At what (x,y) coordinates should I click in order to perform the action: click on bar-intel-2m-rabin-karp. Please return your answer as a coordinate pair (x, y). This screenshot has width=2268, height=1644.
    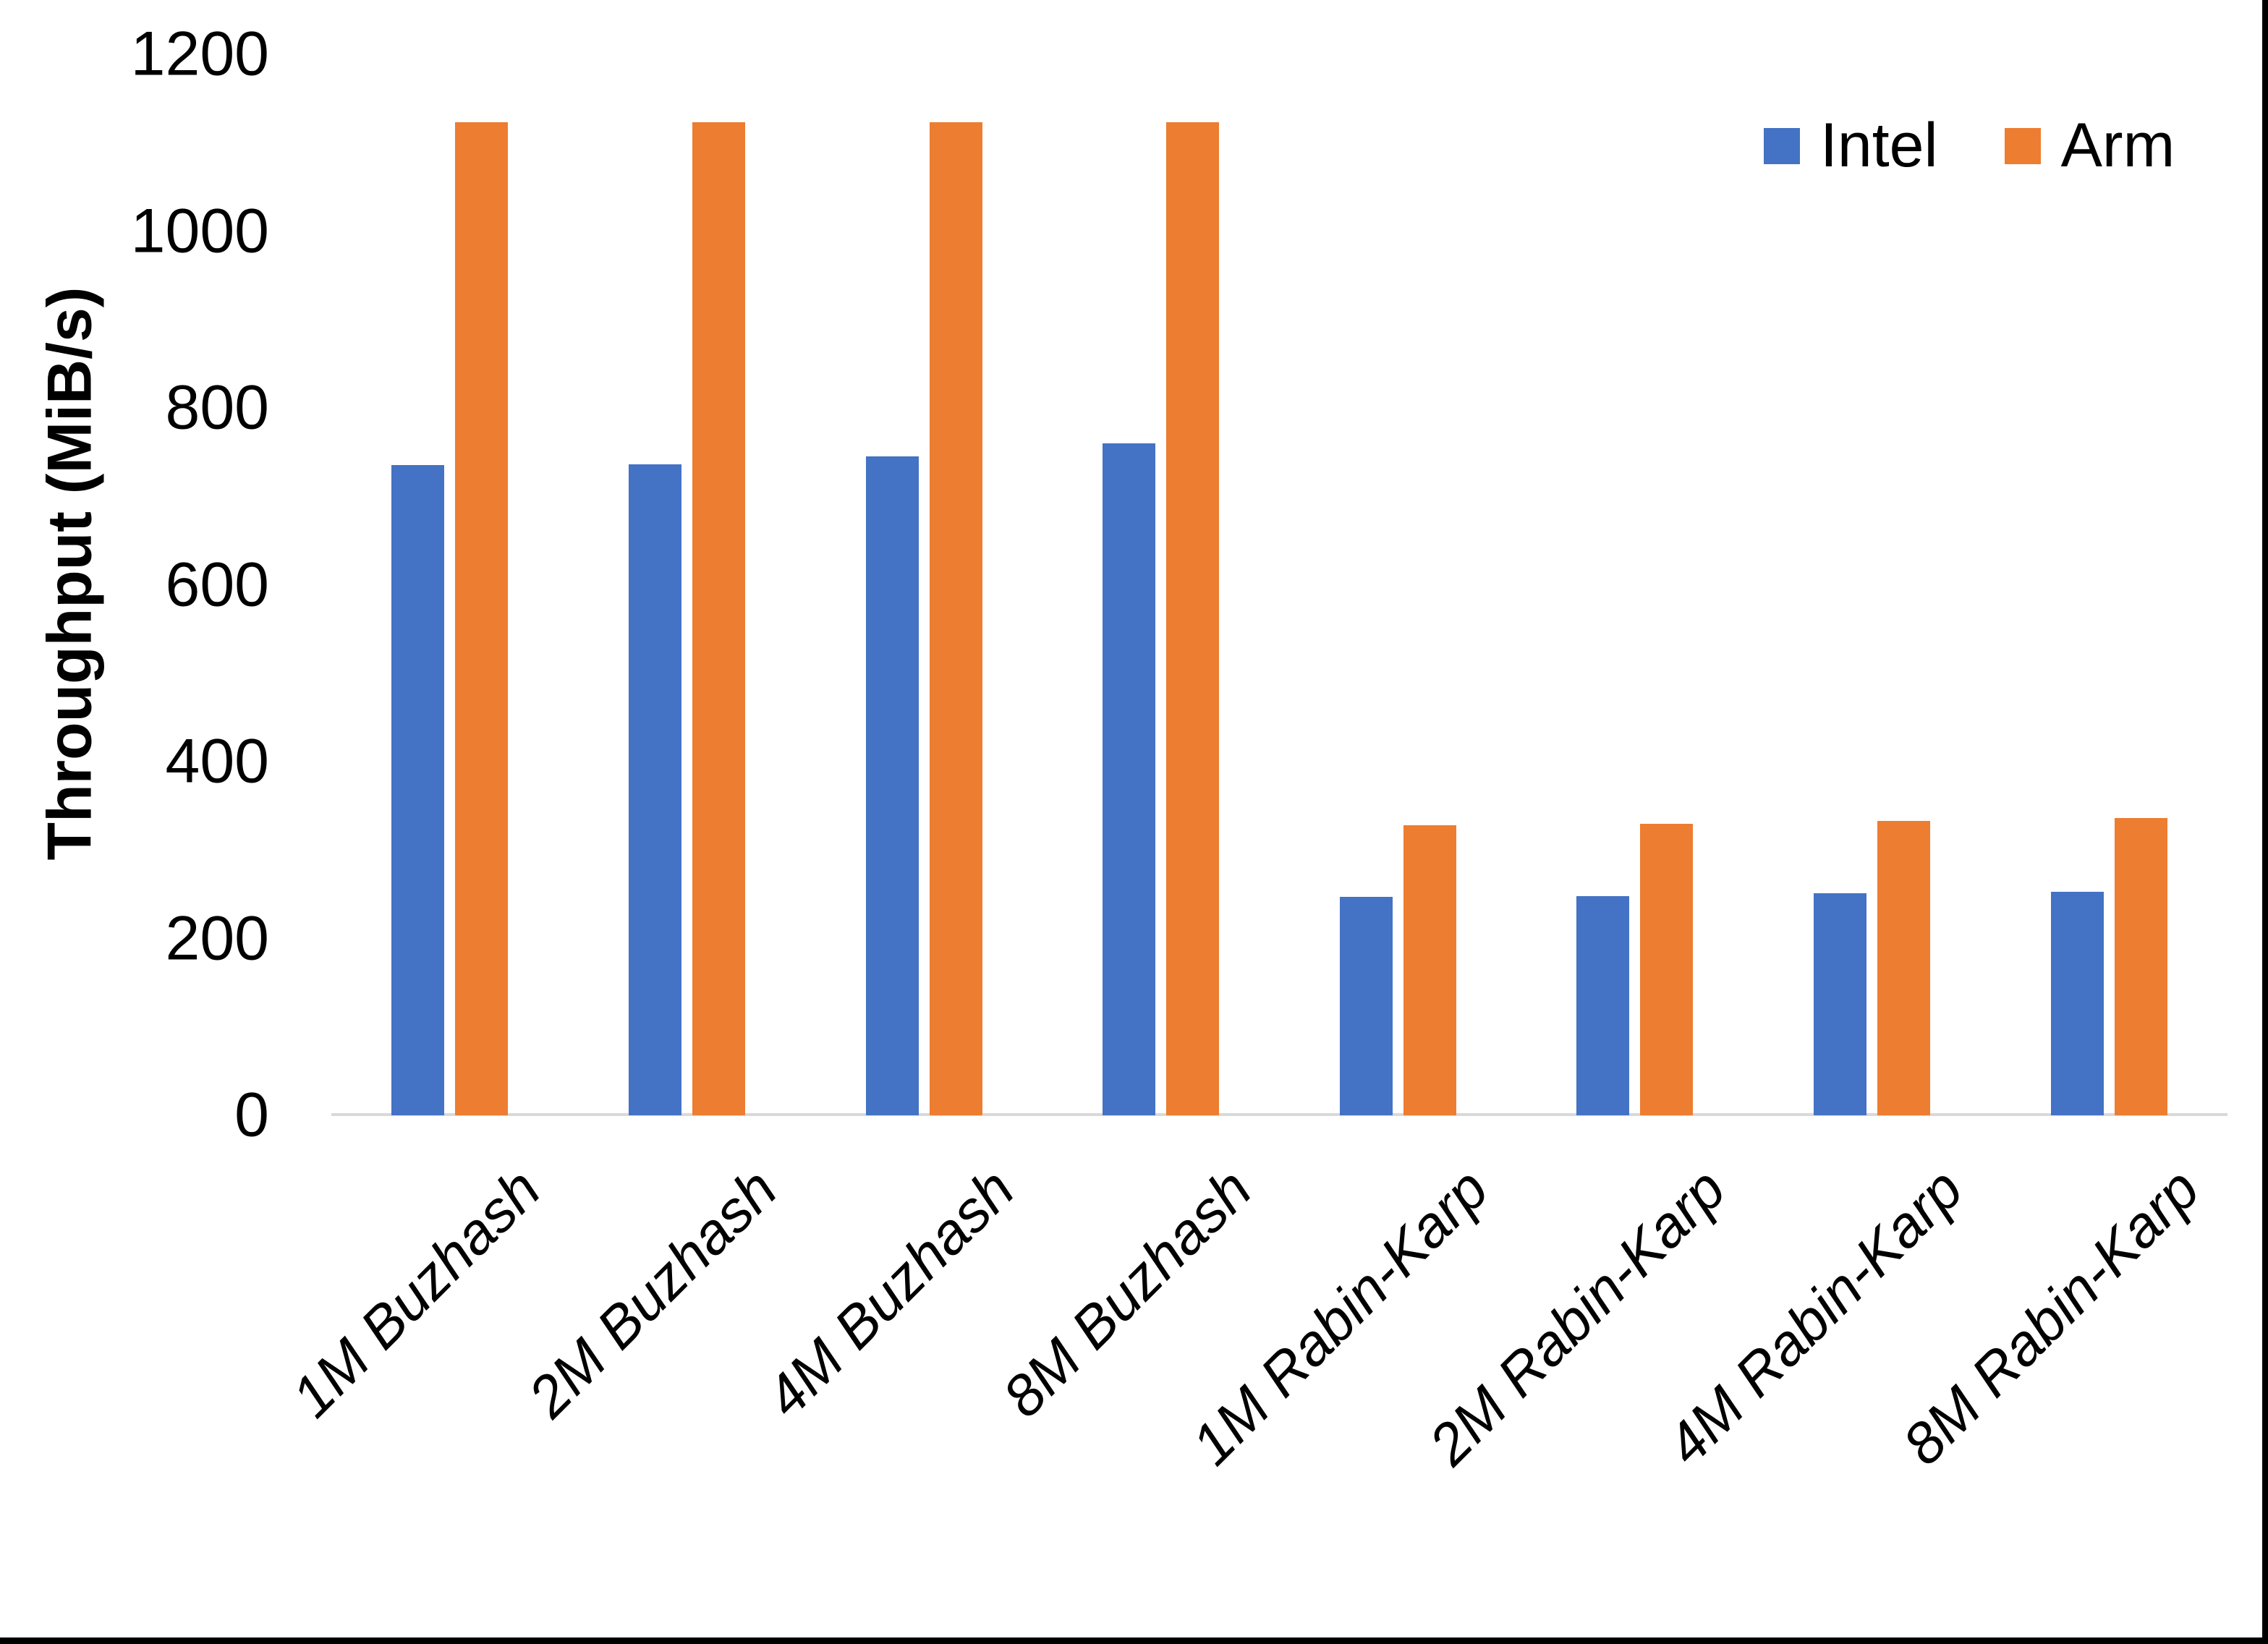
    Looking at the image, I should click on (1602, 1005).